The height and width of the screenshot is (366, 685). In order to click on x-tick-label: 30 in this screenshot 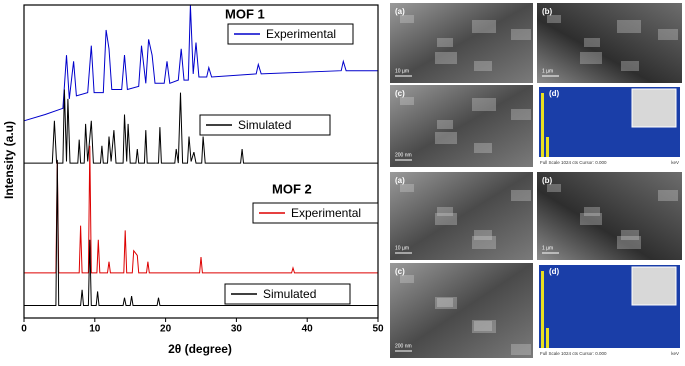, I will do `click(237, 329)`.